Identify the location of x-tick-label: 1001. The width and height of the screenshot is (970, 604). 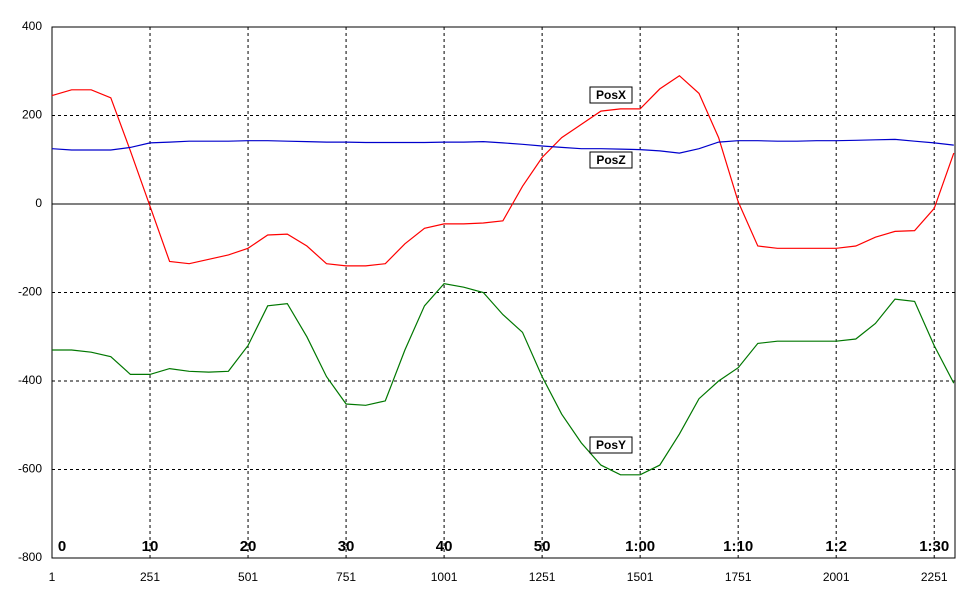
(444, 577).